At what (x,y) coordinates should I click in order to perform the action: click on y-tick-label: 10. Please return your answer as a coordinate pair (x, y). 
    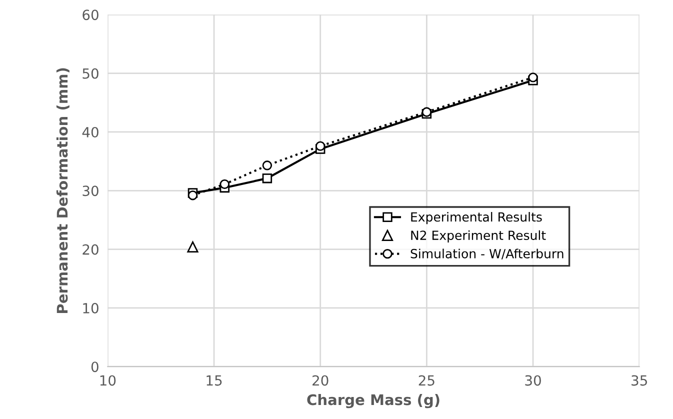
    Looking at the image, I should click on (90, 308).